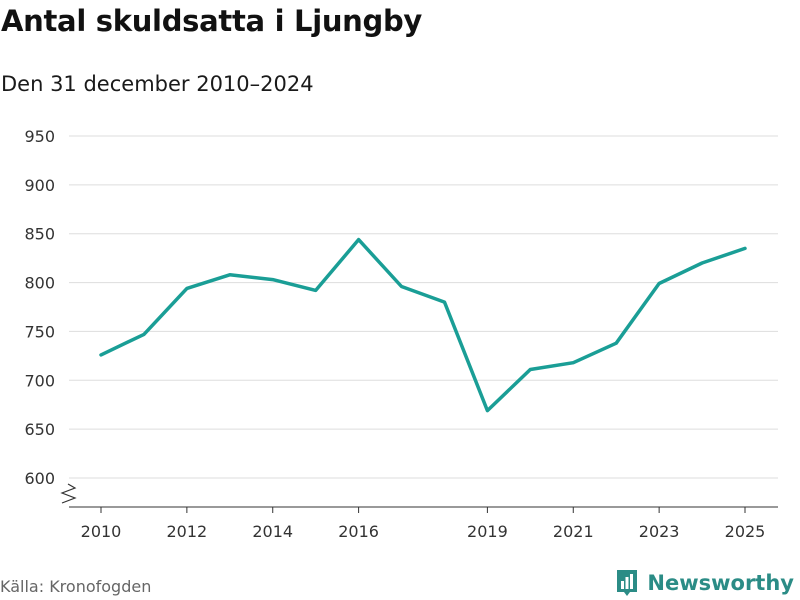 This screenshot has width=800, height=600. I want to click on data-point-2018, so click(444, 302).